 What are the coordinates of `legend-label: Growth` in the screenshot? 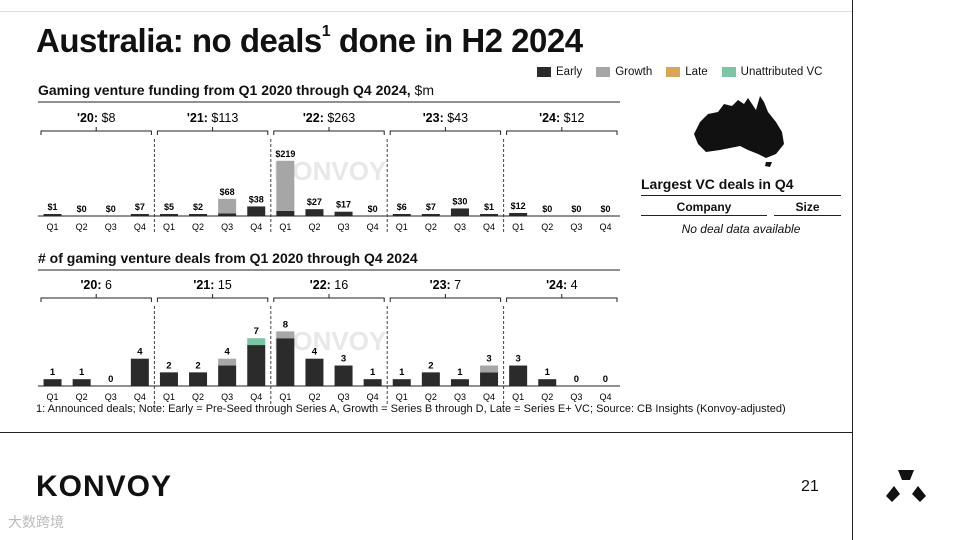 It's located at (634, 72).